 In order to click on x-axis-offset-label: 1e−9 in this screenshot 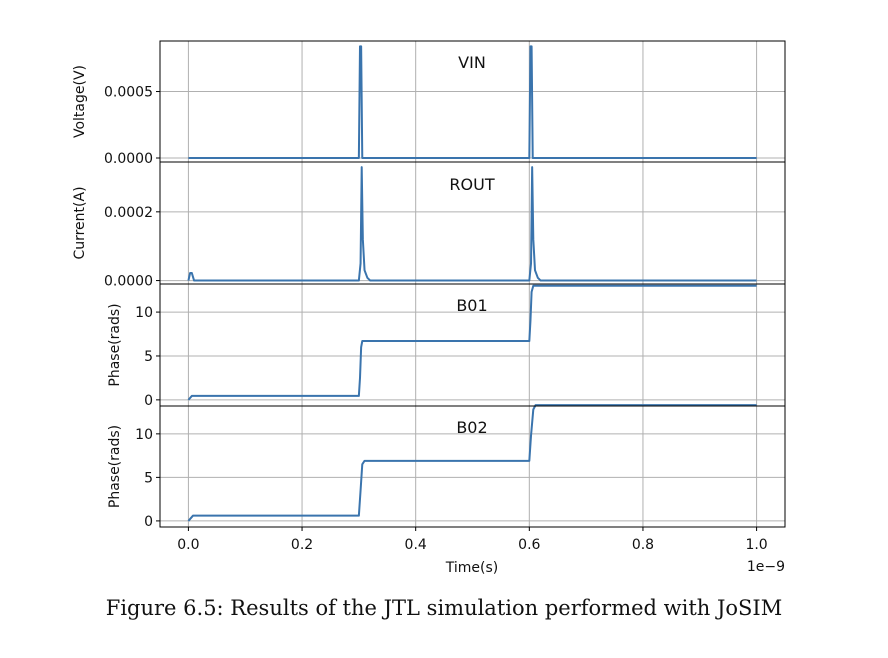, I will do `click(766, 567)`.